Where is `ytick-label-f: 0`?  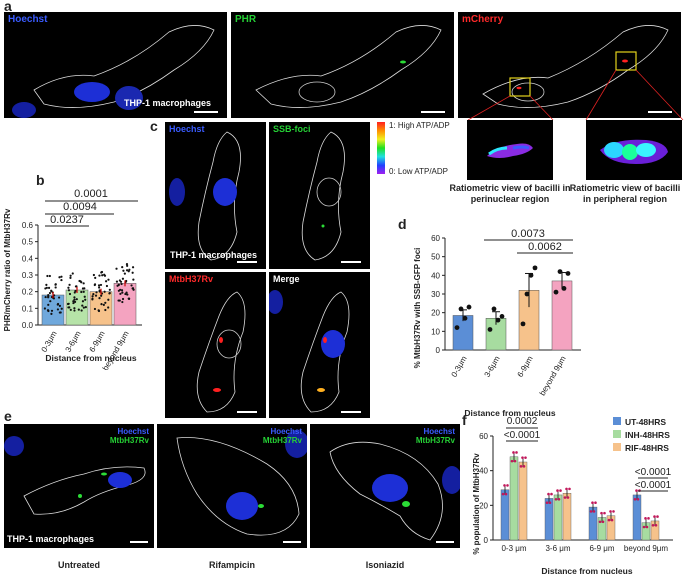 ytick-label-f: 0 is located at coordinates (486, 540).